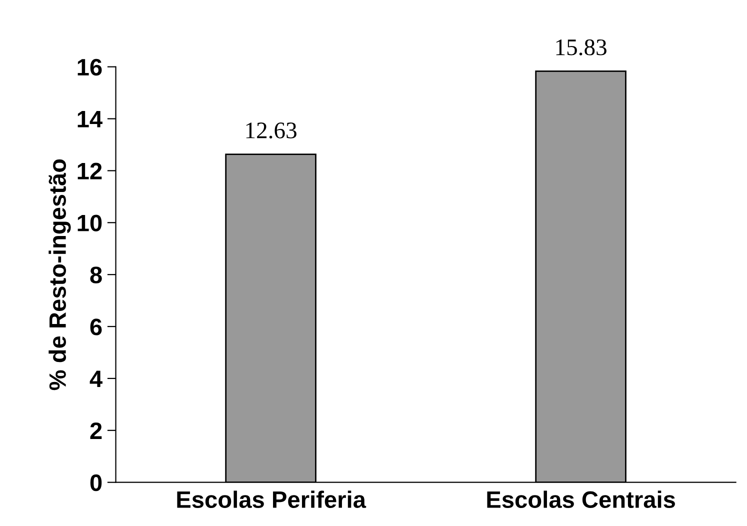  Describe the element at coordinates (90, 171) in the screenshot. I see `y-tick-label: 12` at that location.